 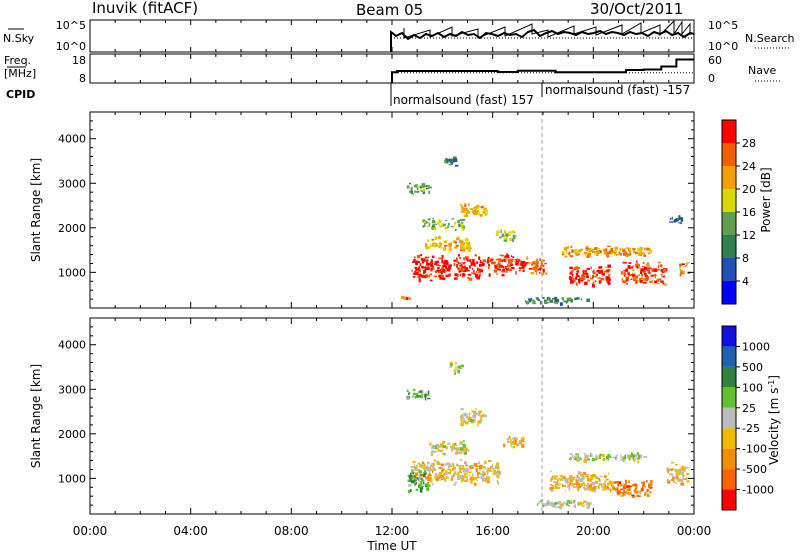 I want to click on time-tick-label: 08:00, so click(x=291, y=531).